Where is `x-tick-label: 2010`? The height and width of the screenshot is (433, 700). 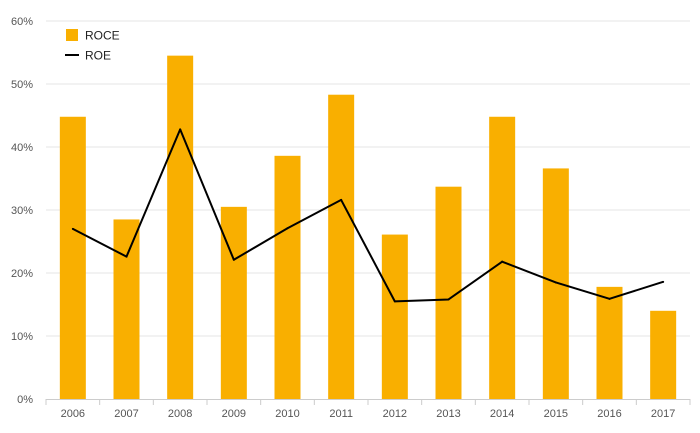
x-tick-label: 2010 is located at coordinates (287, 414).